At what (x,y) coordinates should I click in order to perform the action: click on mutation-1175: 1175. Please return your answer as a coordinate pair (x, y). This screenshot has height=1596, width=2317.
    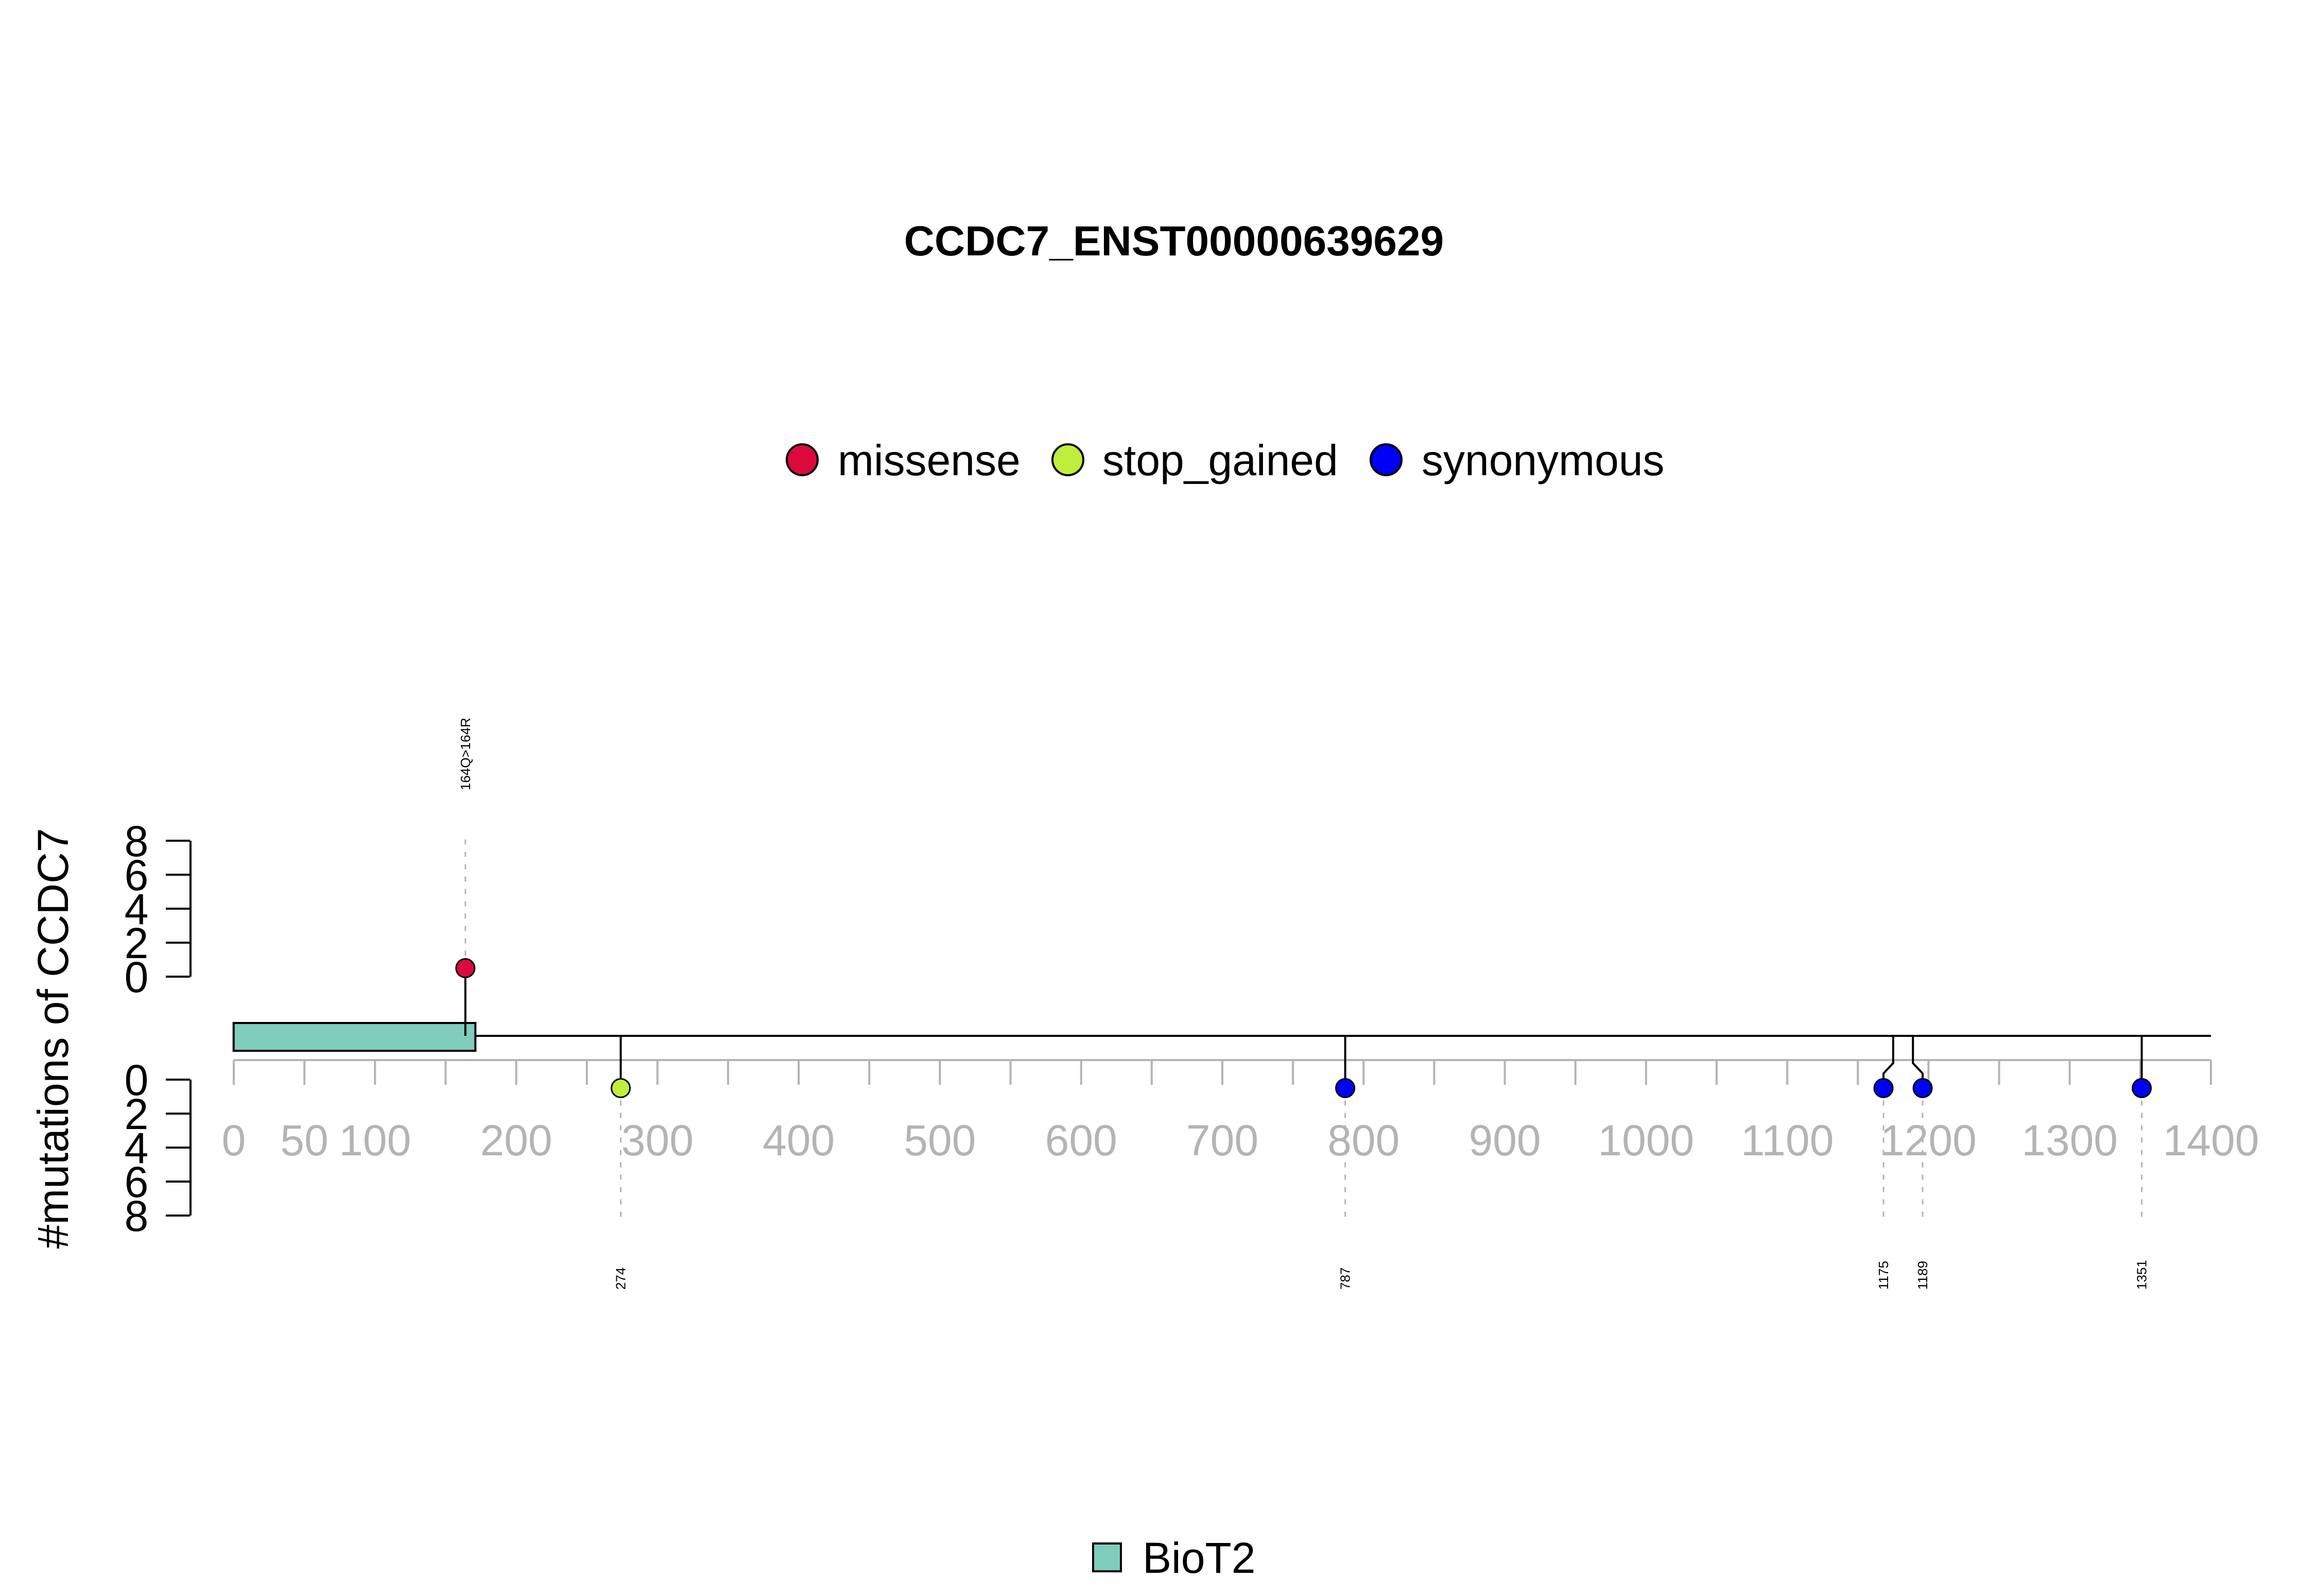
    Looking at the image, I should click on (1883, 1163).